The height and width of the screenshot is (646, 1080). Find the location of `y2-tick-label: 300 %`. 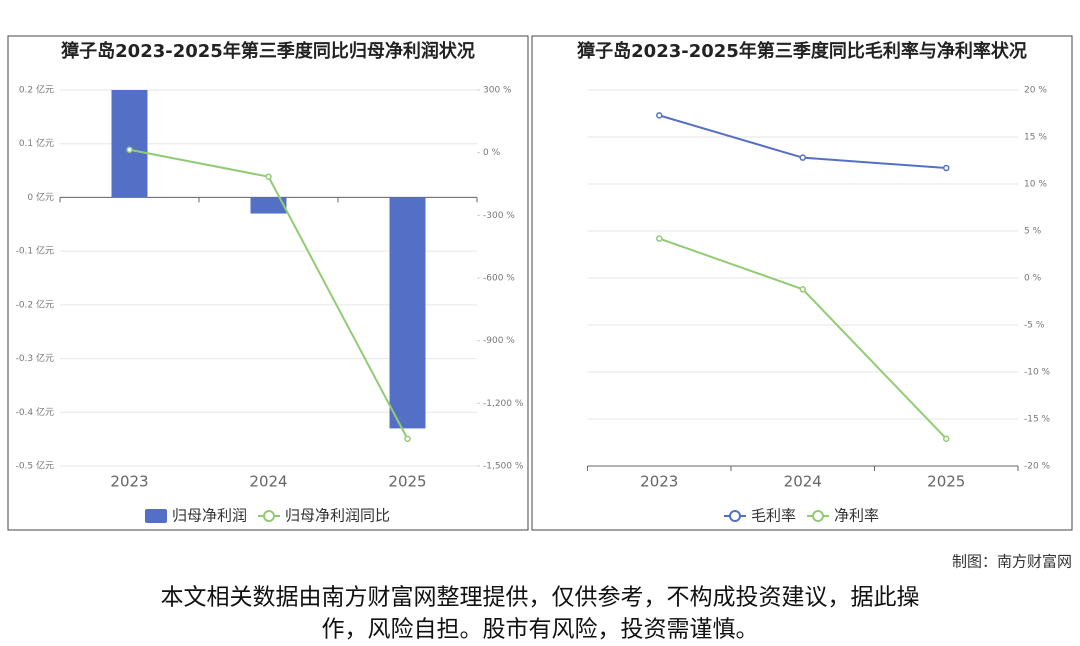

y2-tick-label: 300 % is located at coordinates (497, 91).